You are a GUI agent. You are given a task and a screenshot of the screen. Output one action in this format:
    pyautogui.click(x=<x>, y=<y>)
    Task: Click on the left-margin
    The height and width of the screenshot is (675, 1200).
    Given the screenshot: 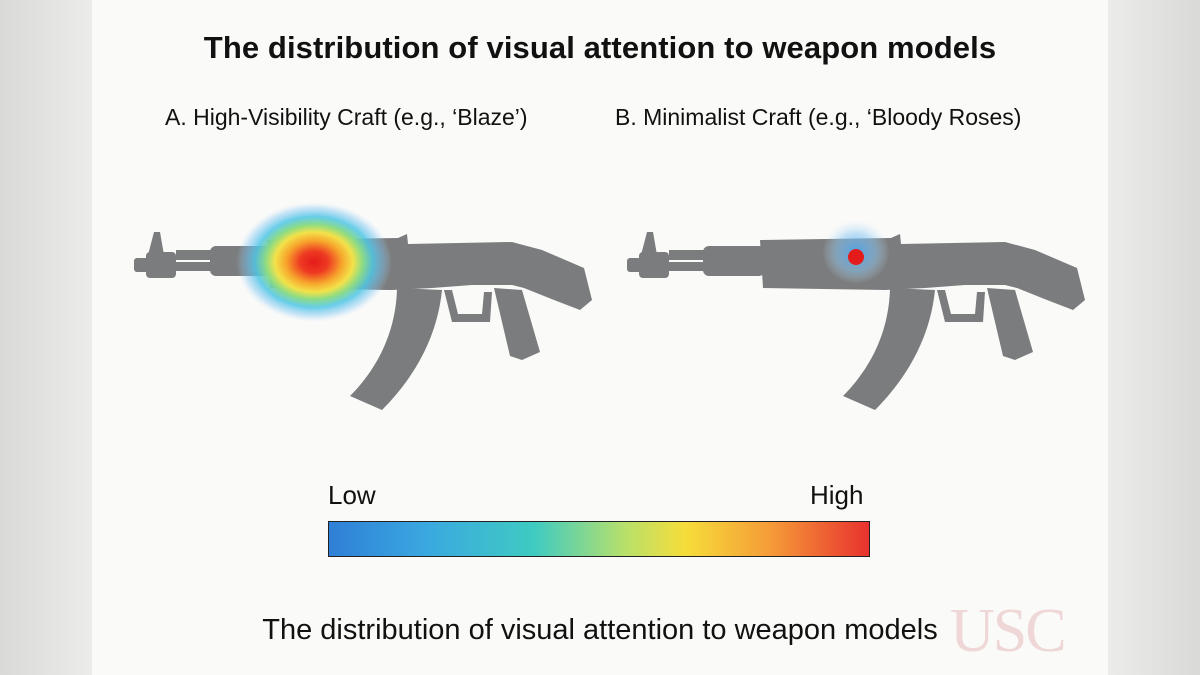 What is the action you would take?
    pyautogui.click(x=46, y=337)
    